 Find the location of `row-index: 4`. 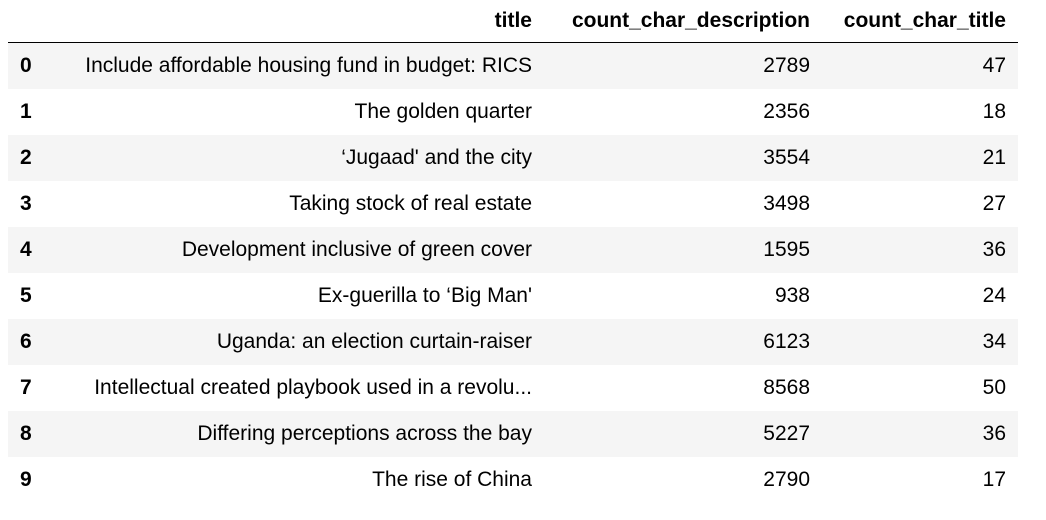

row-index: 4 is located at coordinates (26, 249).